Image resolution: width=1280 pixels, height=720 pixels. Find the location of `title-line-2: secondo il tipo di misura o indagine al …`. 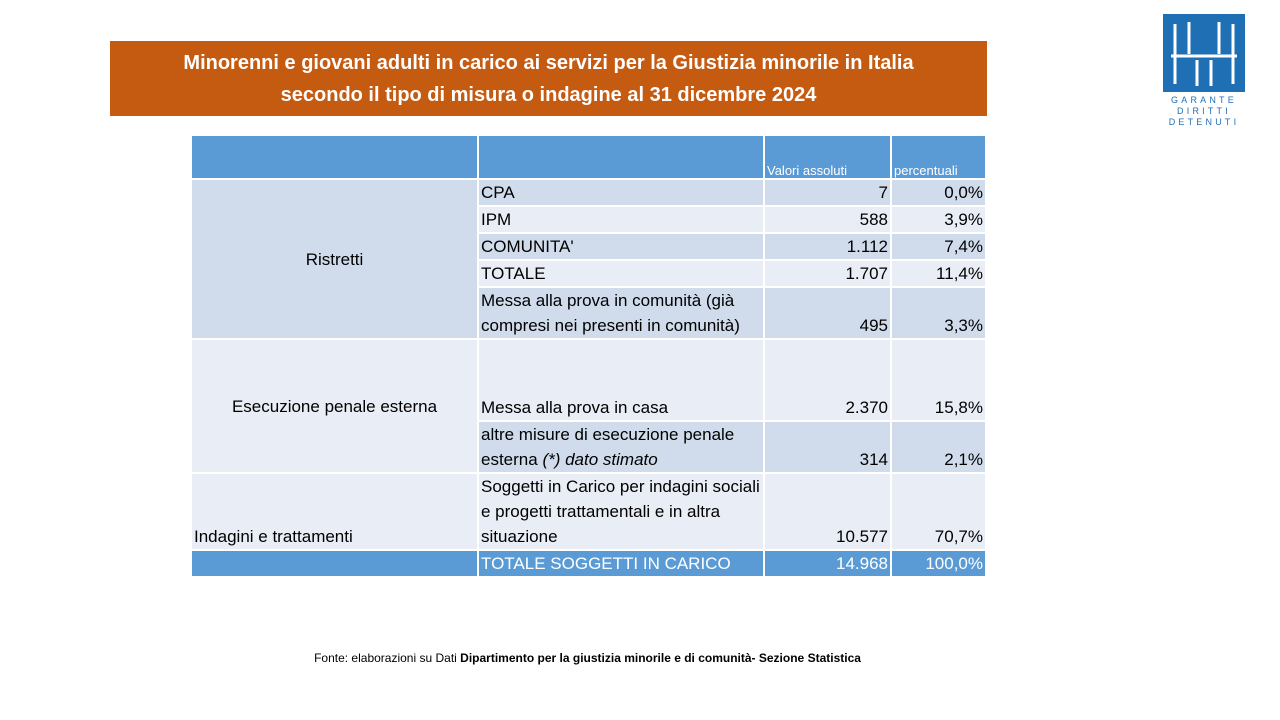

title-line-2: secondo il tipo di misura o indagine al … is located at coordinates (548, 94).